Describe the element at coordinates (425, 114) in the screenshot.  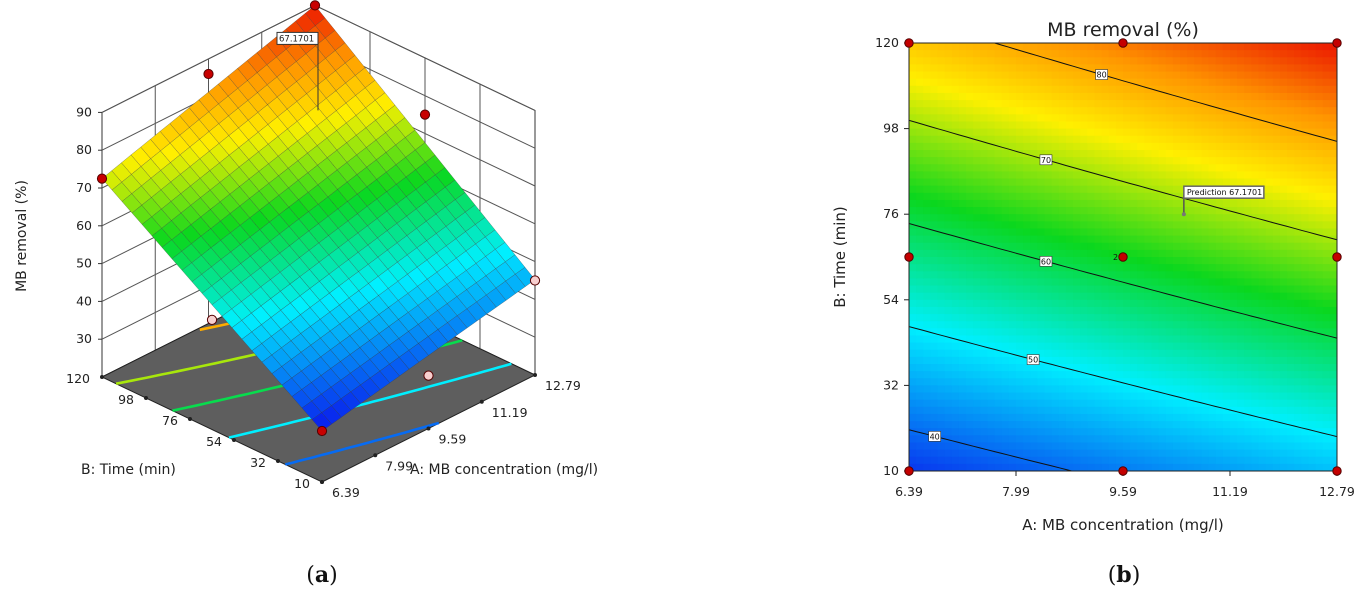
I see `design-point` at that location.